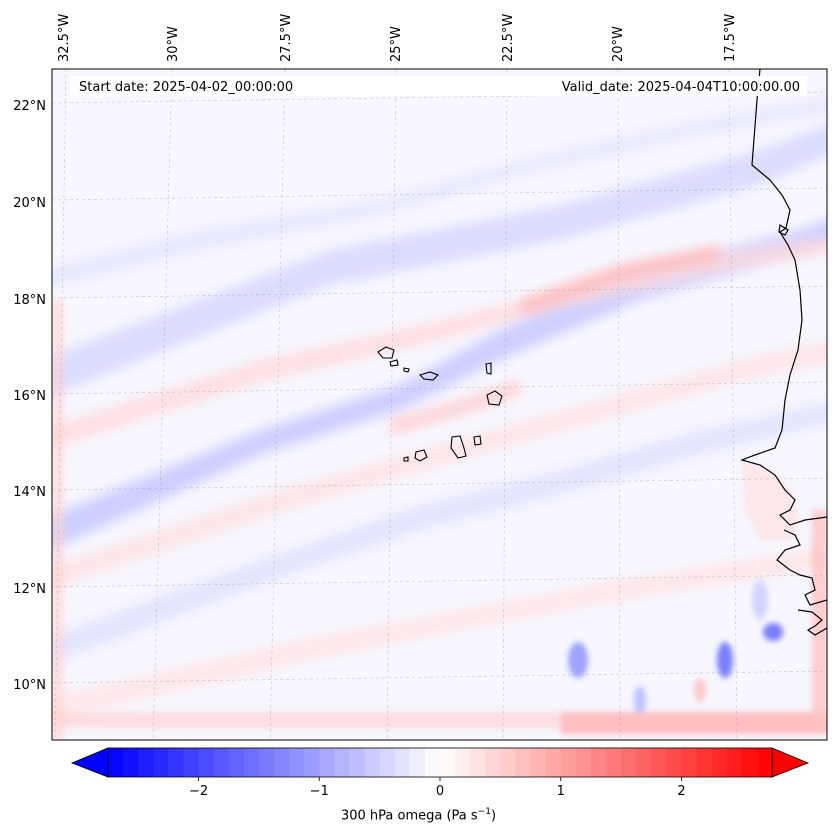 The width and height of the screenshot is (837, 839). What do you see at coordinates (29, 492) in the screenshot?
I see `lat-tick-label: 14°N` at bounding box center [29, 492].